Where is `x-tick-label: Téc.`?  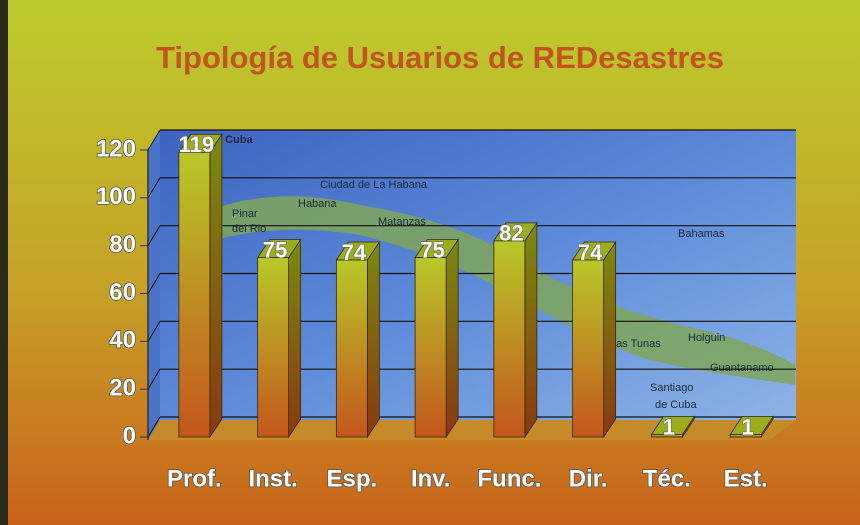 x-tick-label: Téc. is located at coordinates (667, 478).